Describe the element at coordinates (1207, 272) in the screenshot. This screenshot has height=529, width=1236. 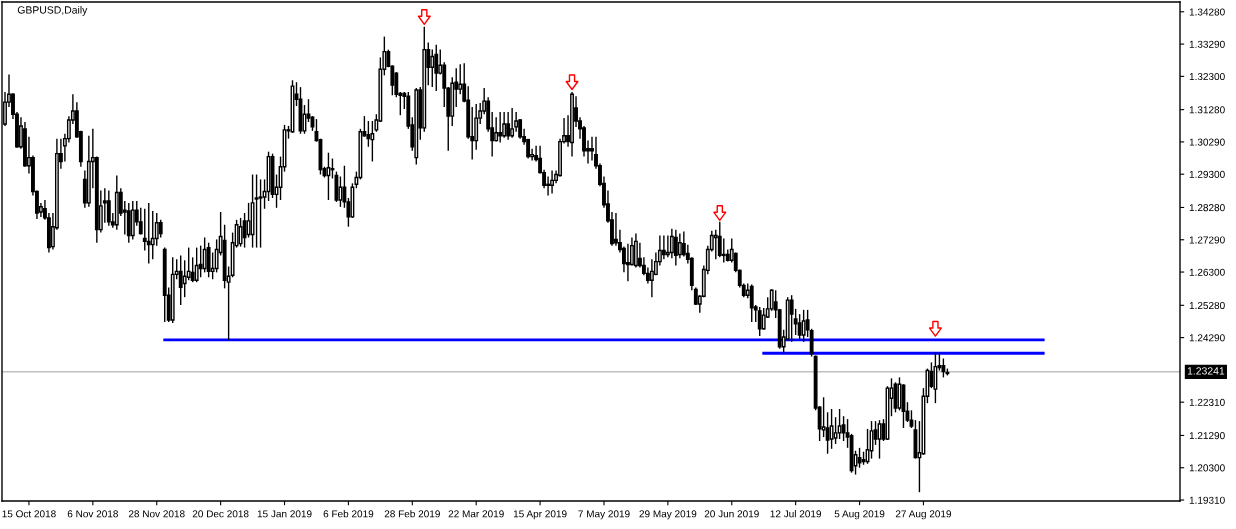
I see `y-tick-label: 1.26300` at that location.